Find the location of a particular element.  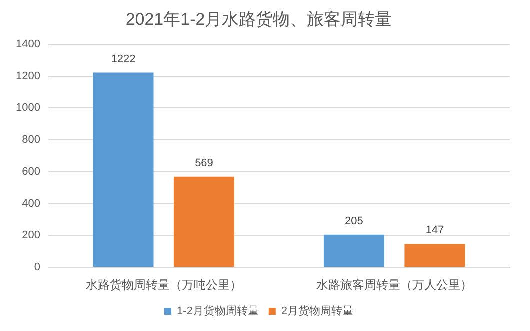

y-tick-label: 1000 is located at coordinates (28, 108).